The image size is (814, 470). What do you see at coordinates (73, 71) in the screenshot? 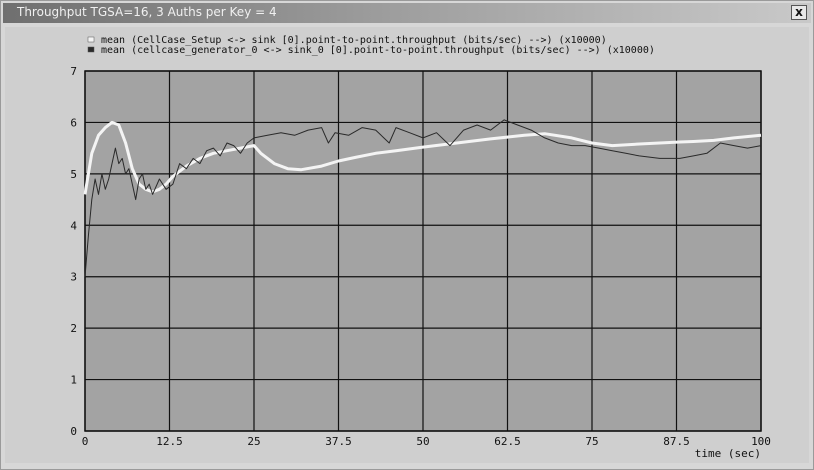
I see `y-tick-label: 7` at bounding box center [73, 71].